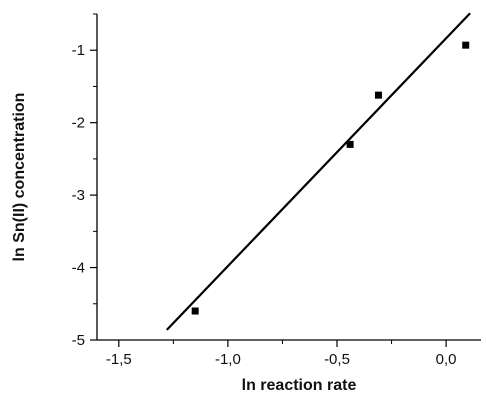 The image size is (486, 398). Describe the element at coordinates (299, 385) in the screenshot. I see `x-axis-title: ln reaction rate` at that location.